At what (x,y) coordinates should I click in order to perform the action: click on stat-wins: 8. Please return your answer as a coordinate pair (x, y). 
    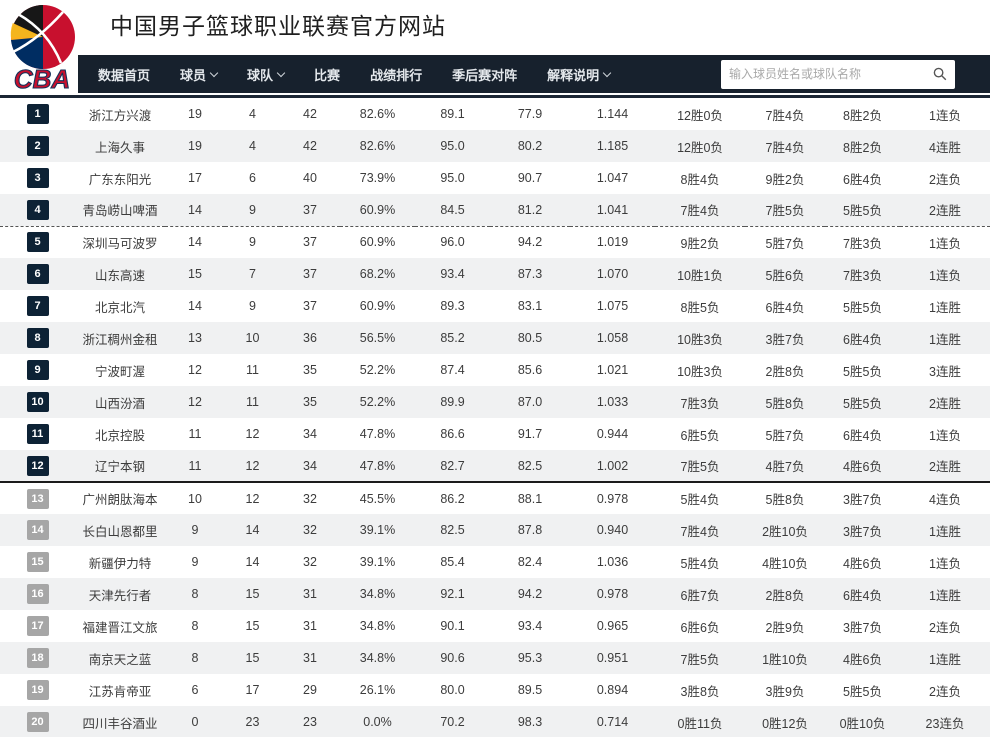
    Looking at the image, I should click on (195, 594).